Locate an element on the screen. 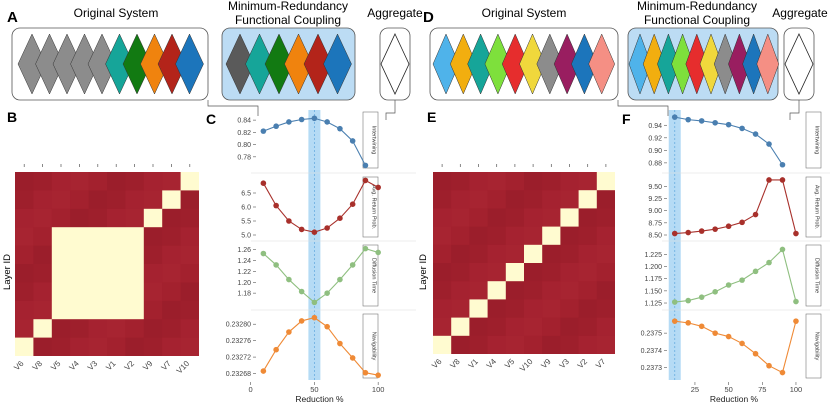 The height and width of the screenshot is (411, 830). chart-F-strip-label-2: Avg. Return Prob. is located at coordinates (817, 207).